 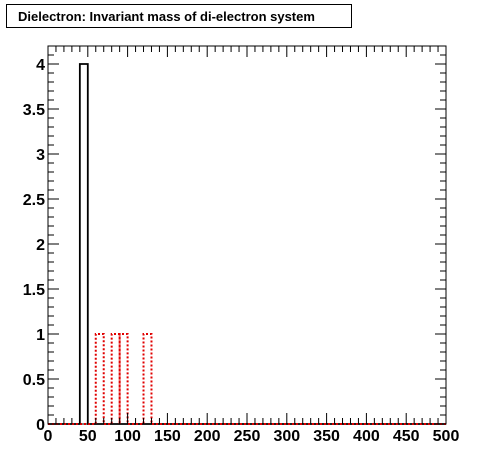 I want to click on y-tick-label: 0.5, so click(x=34, y=380).